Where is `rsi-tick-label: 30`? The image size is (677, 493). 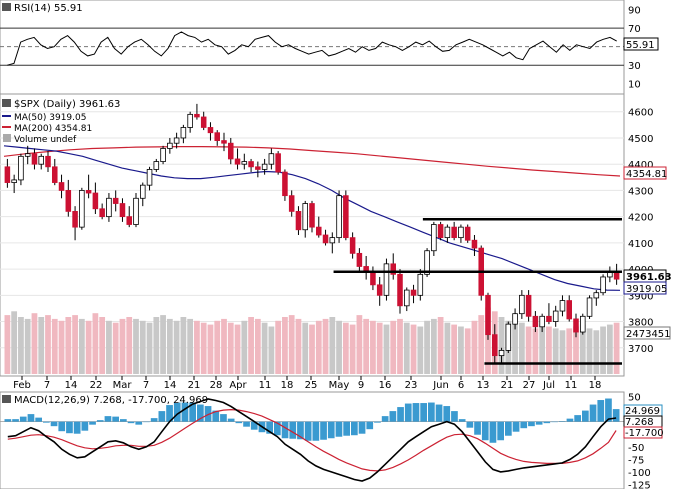
rsi-tick-label: 30 is located at coordinates (634, 66).